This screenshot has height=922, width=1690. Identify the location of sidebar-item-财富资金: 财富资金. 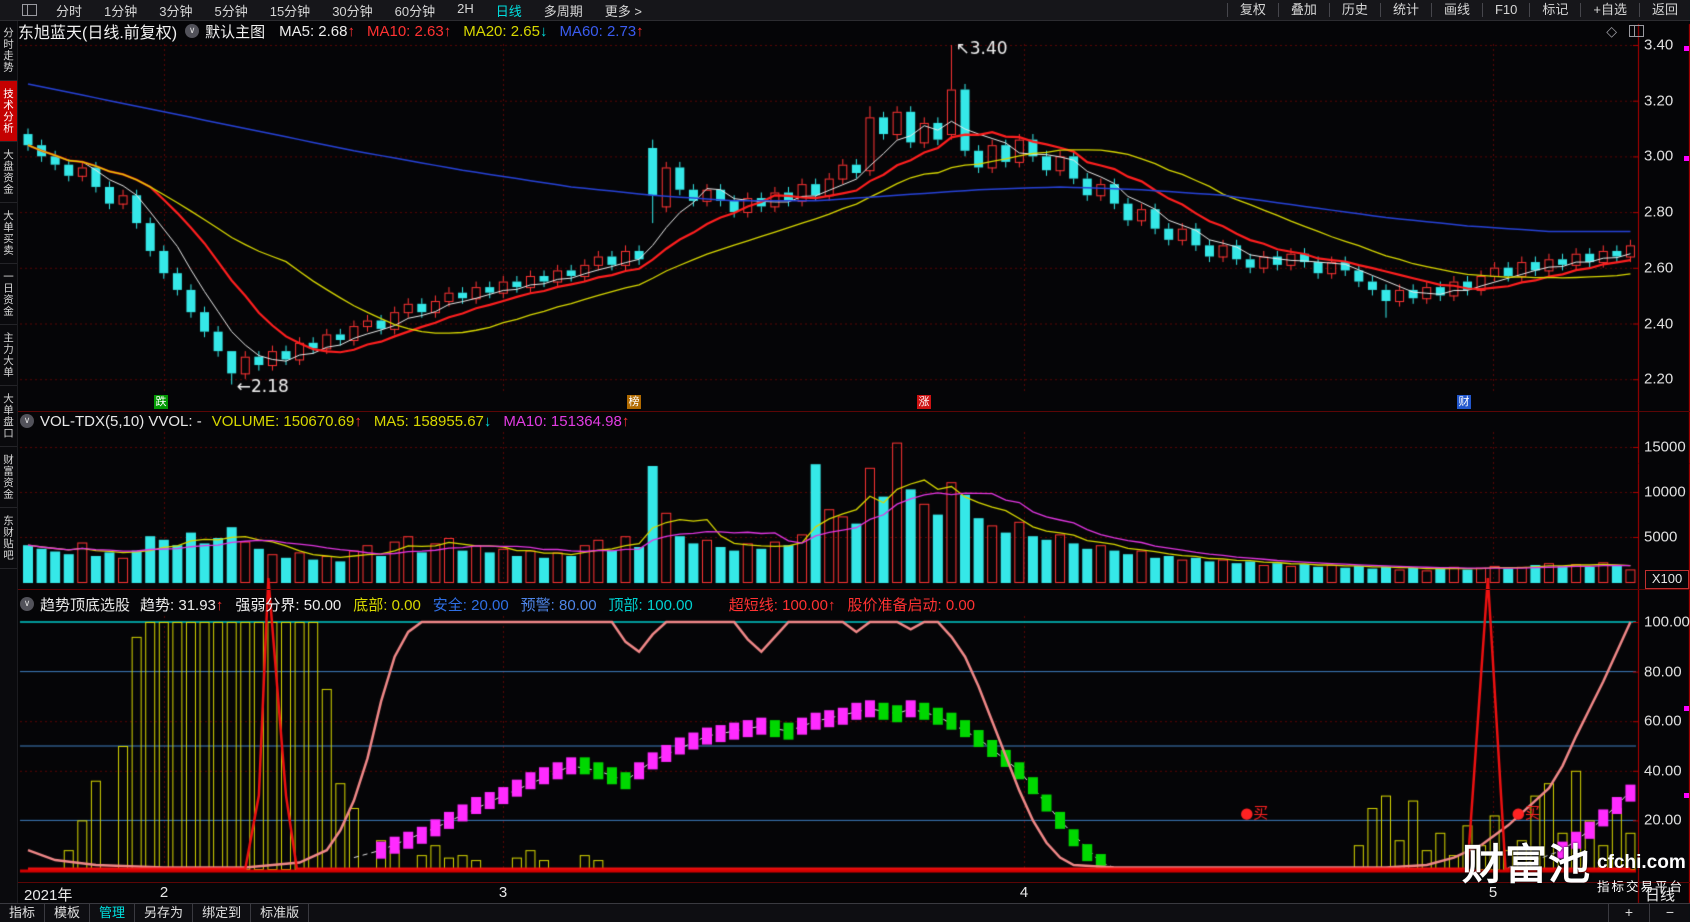
(8, 477).